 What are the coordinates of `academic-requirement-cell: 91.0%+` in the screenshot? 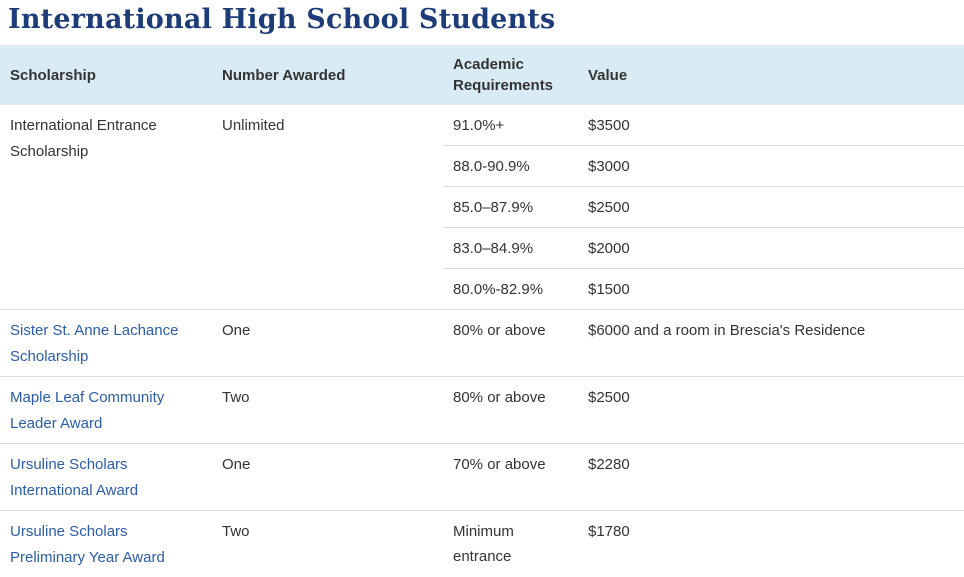 It's located at (510, 125).